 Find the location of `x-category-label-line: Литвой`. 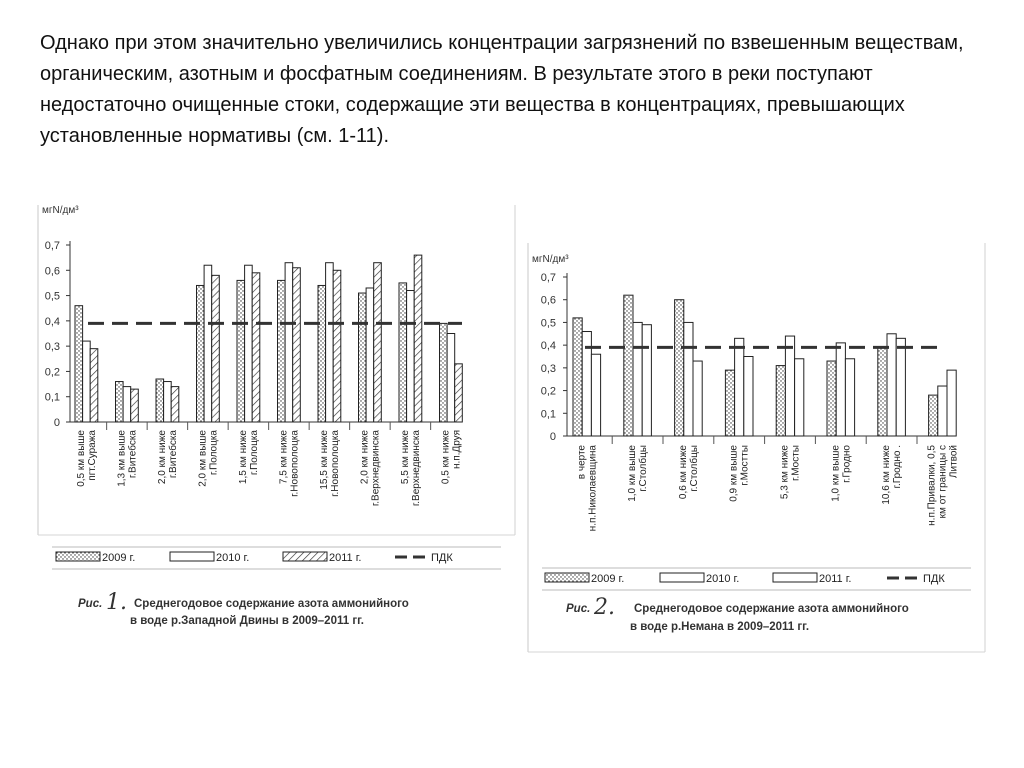

x-category-label-line: Литвой is located at coordinates (953, 461).